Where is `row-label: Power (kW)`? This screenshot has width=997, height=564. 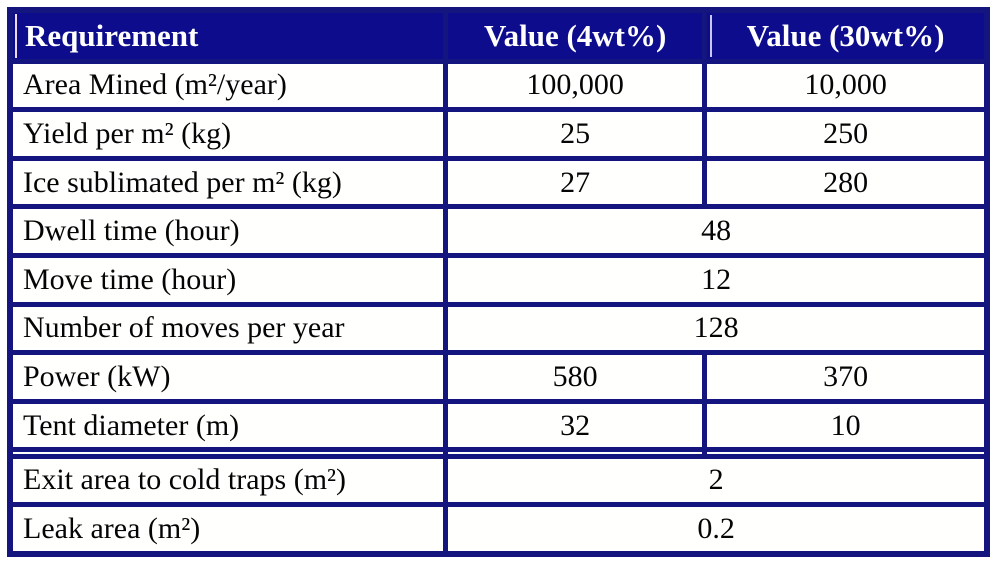 row-label: Power (kW) is located at coordinates (228, 377).